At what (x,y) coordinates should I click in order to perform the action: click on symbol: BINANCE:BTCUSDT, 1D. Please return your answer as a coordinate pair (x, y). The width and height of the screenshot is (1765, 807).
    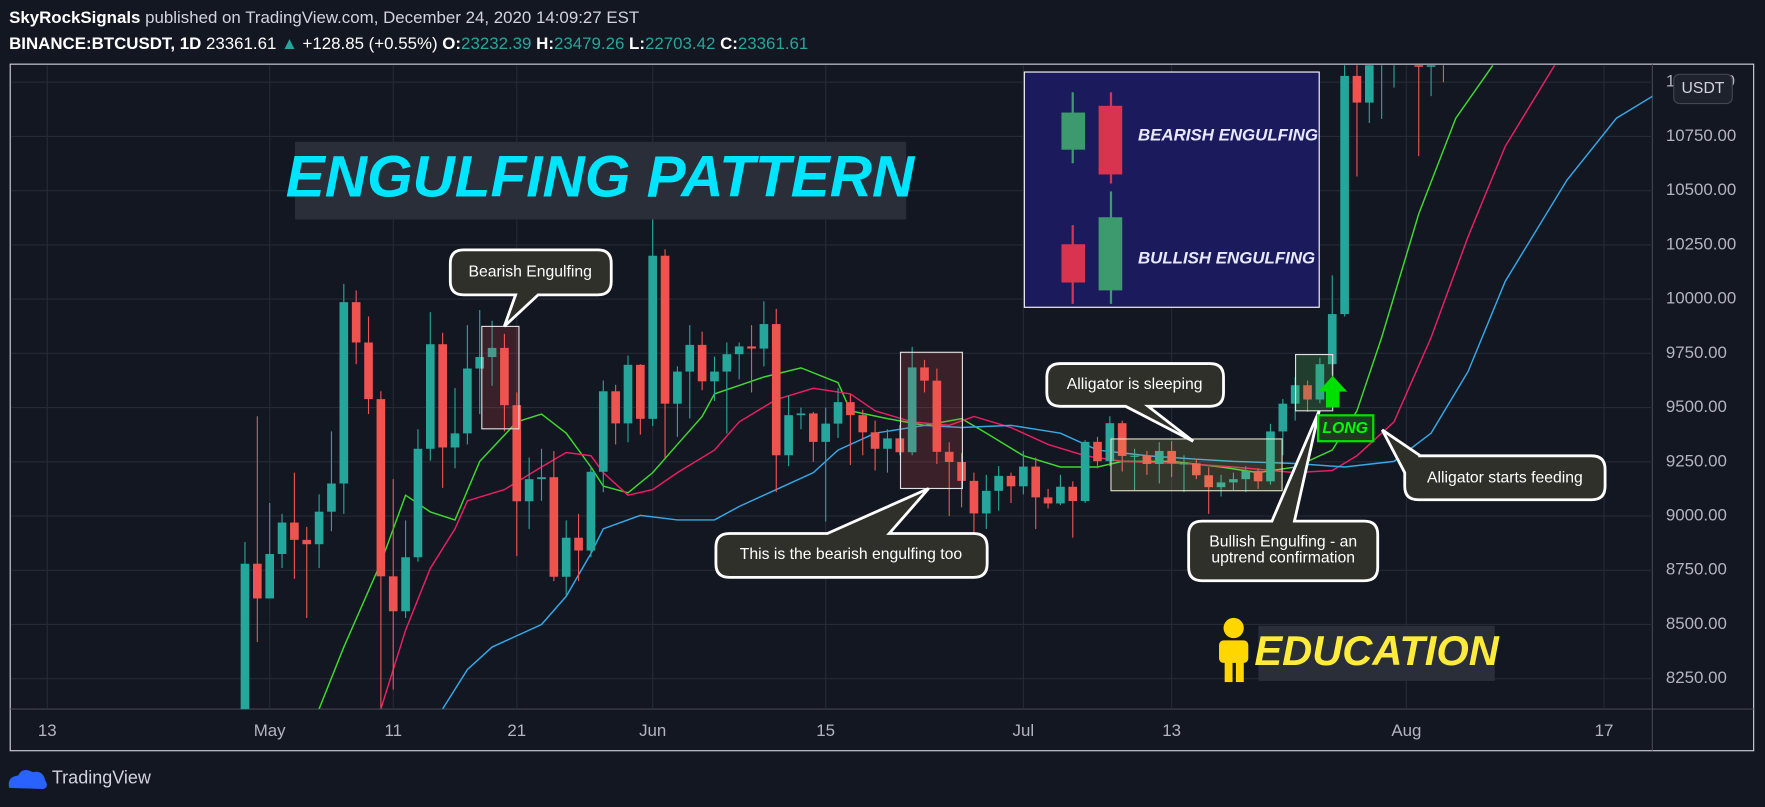
    Looking at the image, I should click on (105, 43).